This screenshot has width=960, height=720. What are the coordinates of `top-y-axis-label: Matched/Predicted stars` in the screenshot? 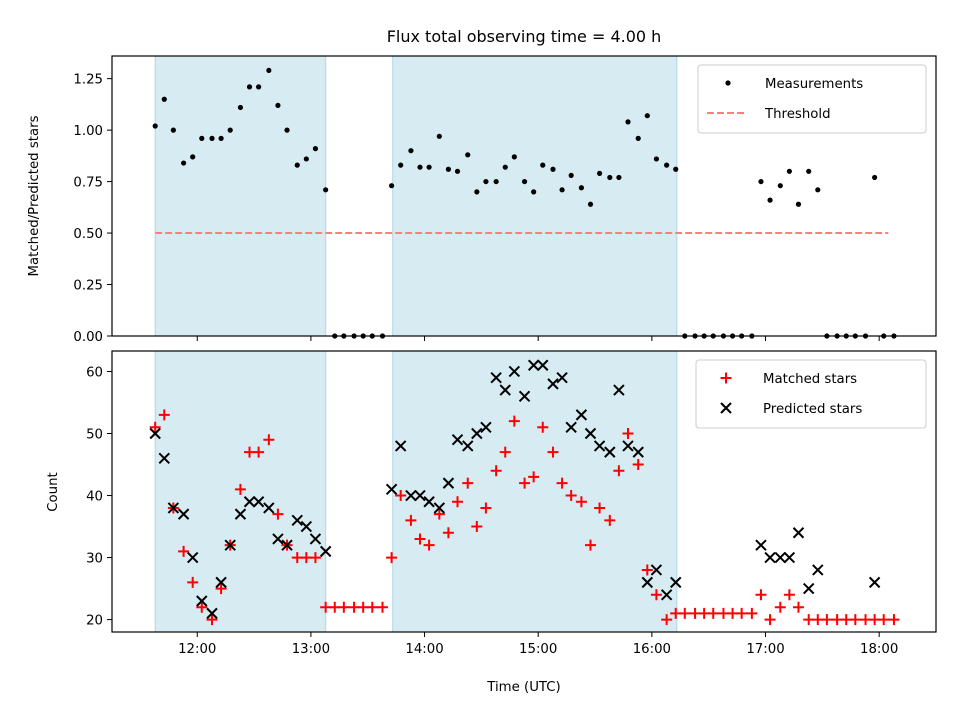 It's located at (34, 195).